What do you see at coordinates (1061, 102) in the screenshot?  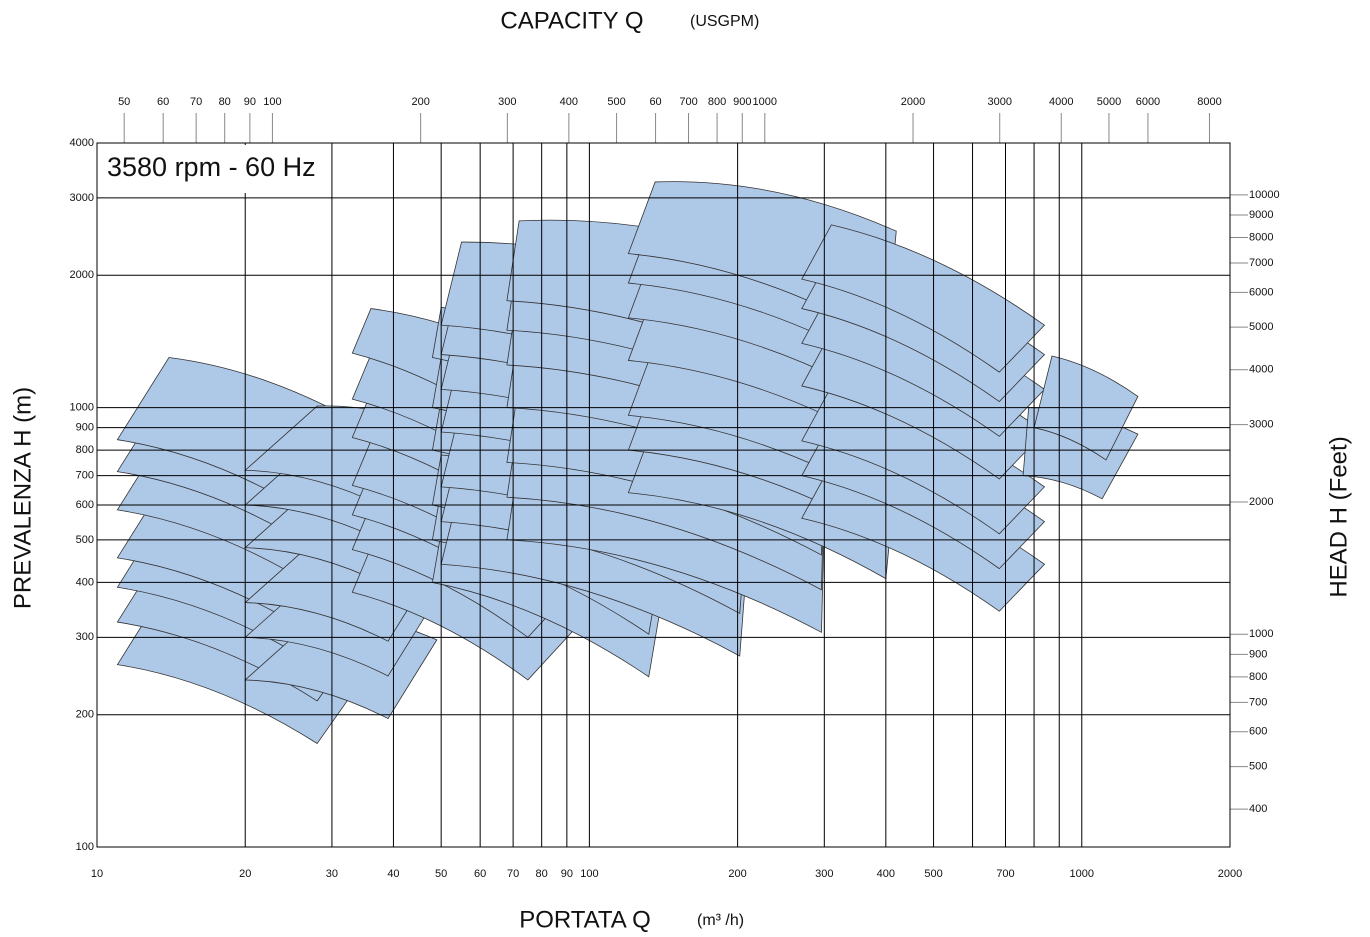 I see `x2-tick-label: 4000` at bounding box center [1061, 102].